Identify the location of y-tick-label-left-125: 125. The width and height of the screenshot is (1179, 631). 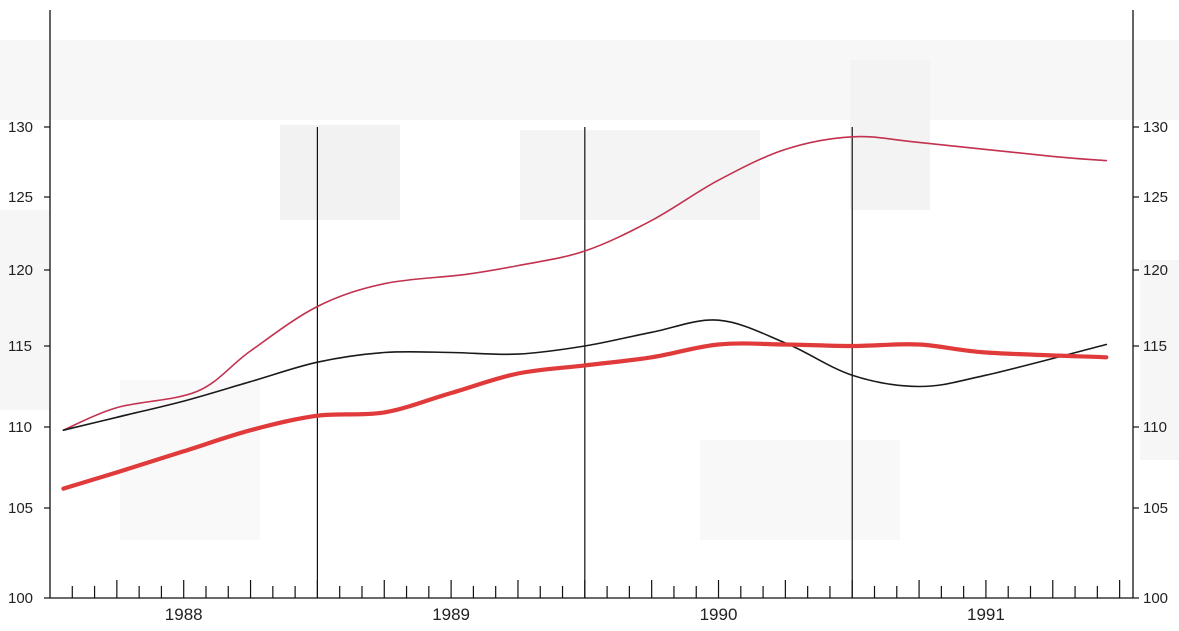
(20, 197).